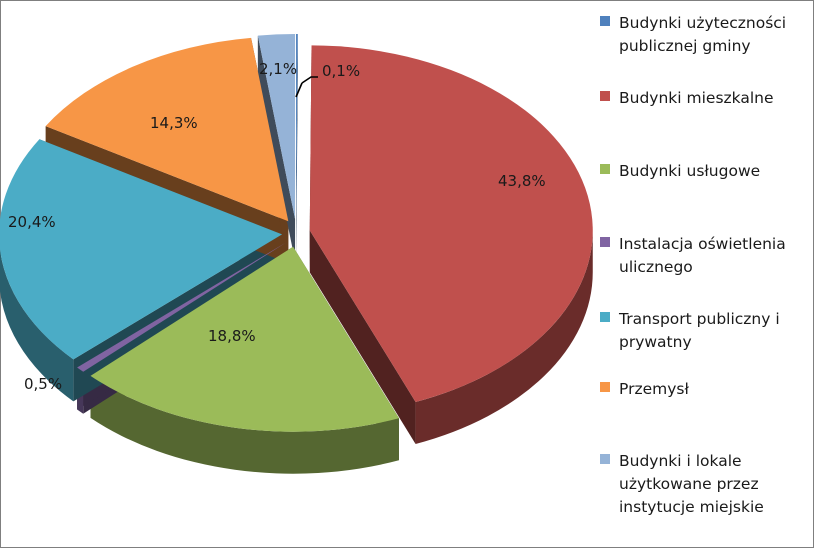  I want to click on slice-przemysl, so click(167, 129).